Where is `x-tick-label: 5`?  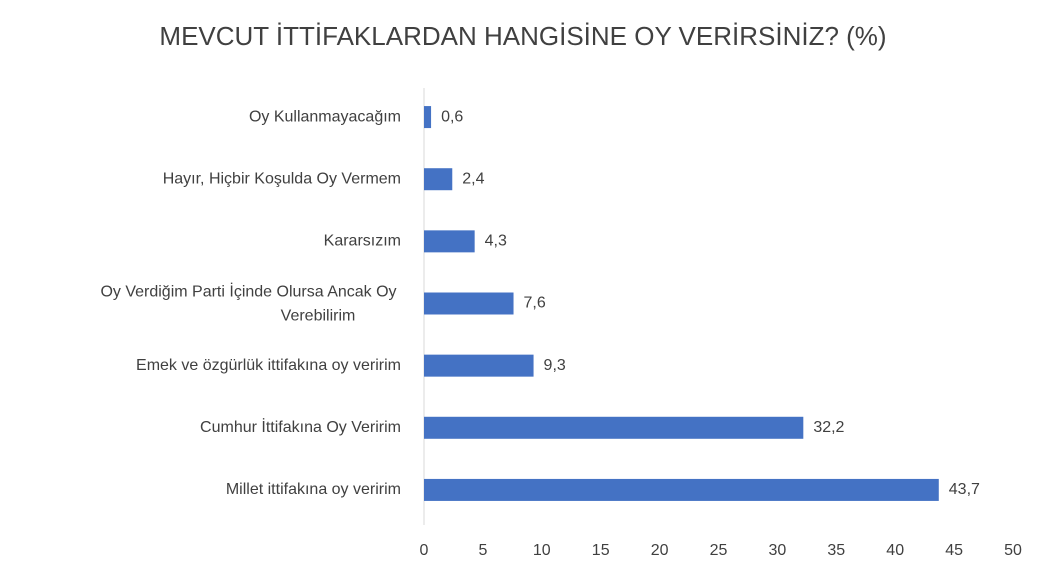 x-tick-label: 5 is located at coordinates (482, 550).